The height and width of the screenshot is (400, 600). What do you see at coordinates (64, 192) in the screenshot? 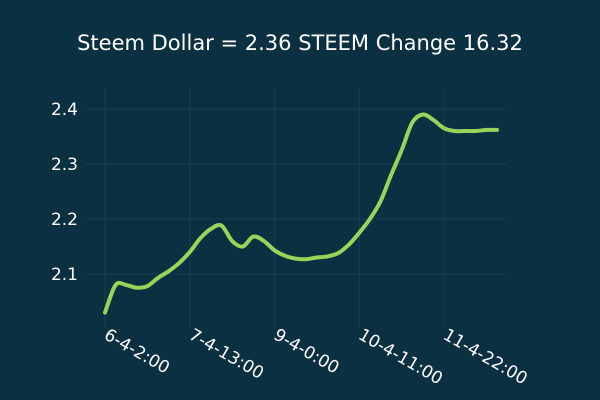
I see `y-axis: 2.1 2.2 2.3 2.4` at bounding box center [64, 192].